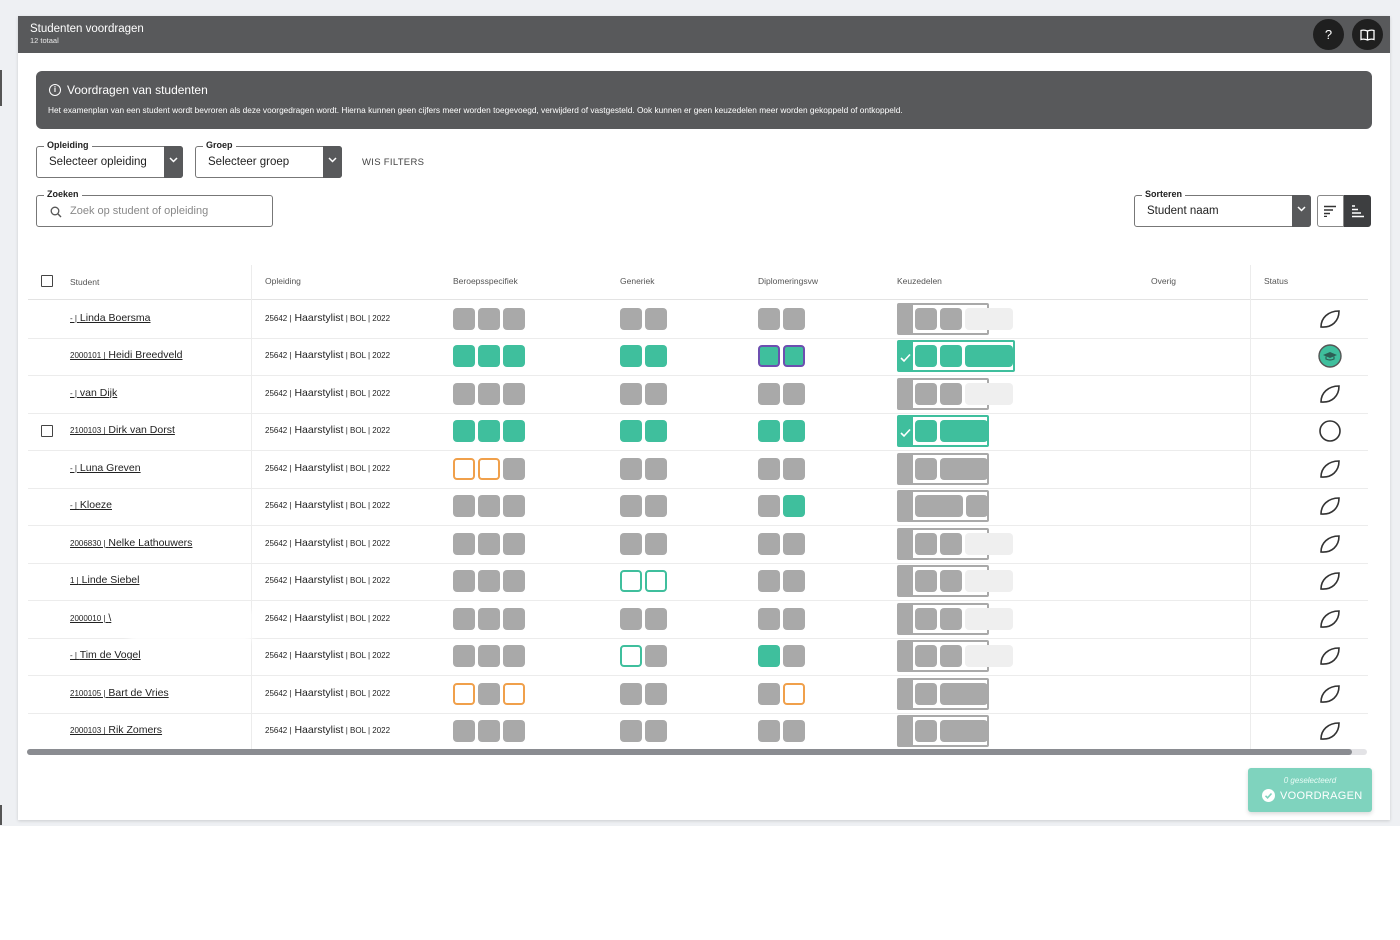  Describe the element at coordinates (1164, 281) in the screenshot. I see `col-header-overig: Overig` at that location.